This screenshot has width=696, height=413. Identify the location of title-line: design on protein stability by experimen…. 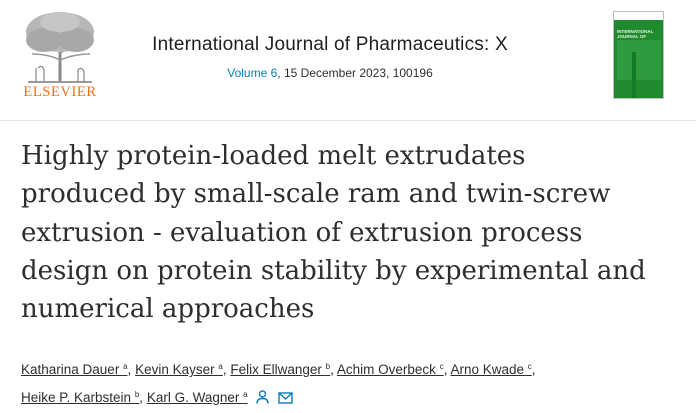
(333, 270).